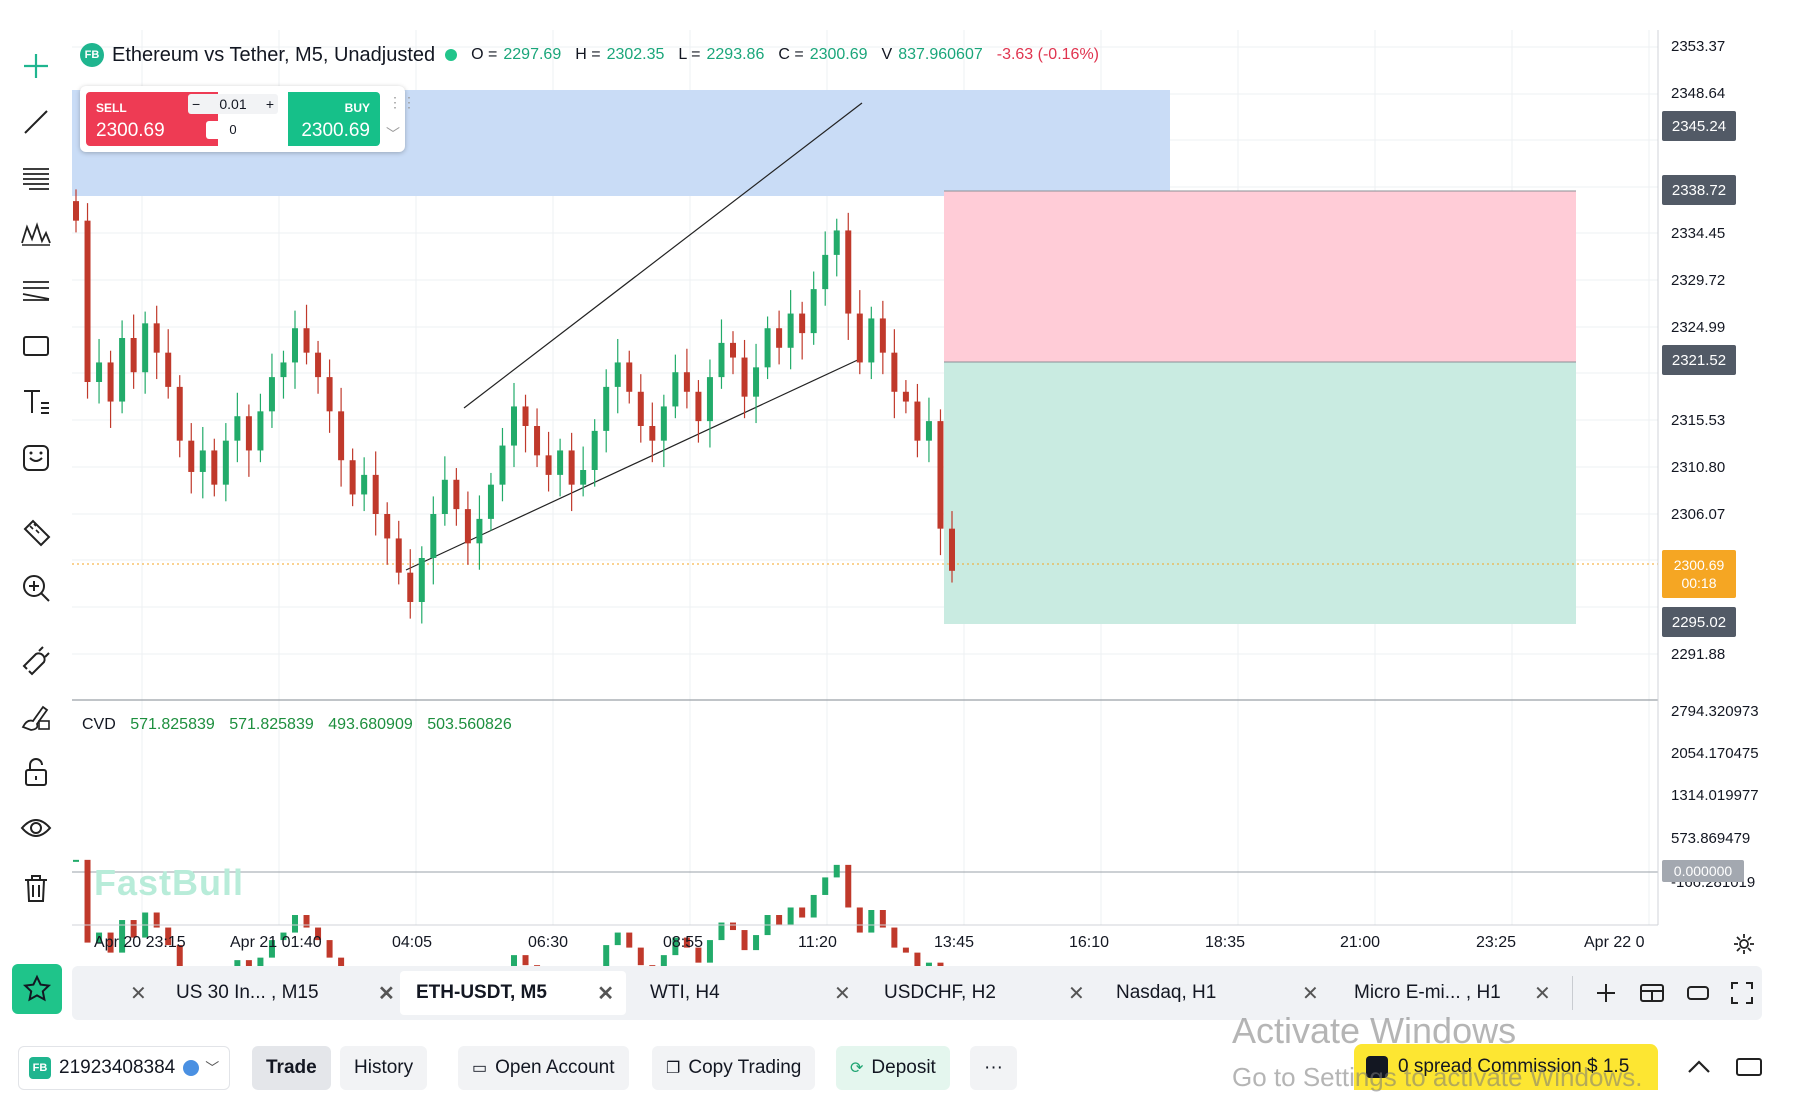  What do you see at coordinates (291, 1068) in the screenshot?
I see `trade-button: Trade` at bounding box center [291, 1068].